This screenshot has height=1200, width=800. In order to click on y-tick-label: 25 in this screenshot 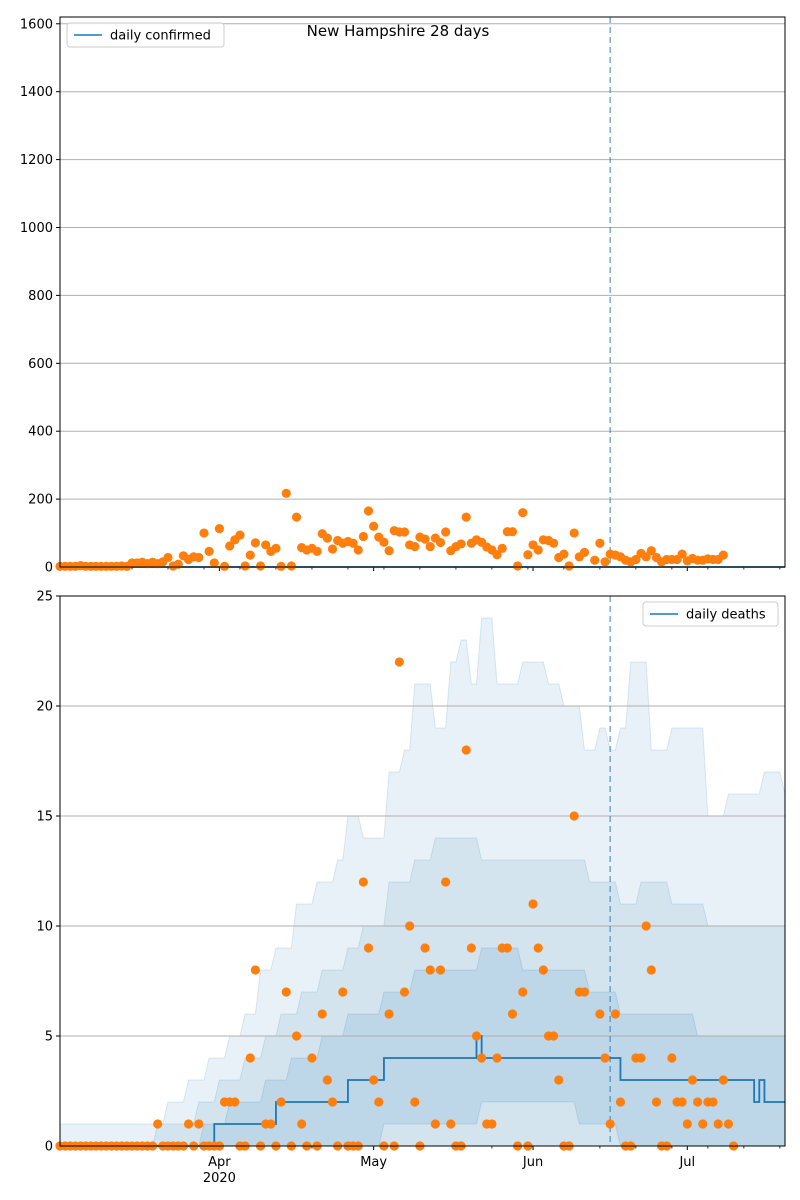, I will do `click(44, 597)`.